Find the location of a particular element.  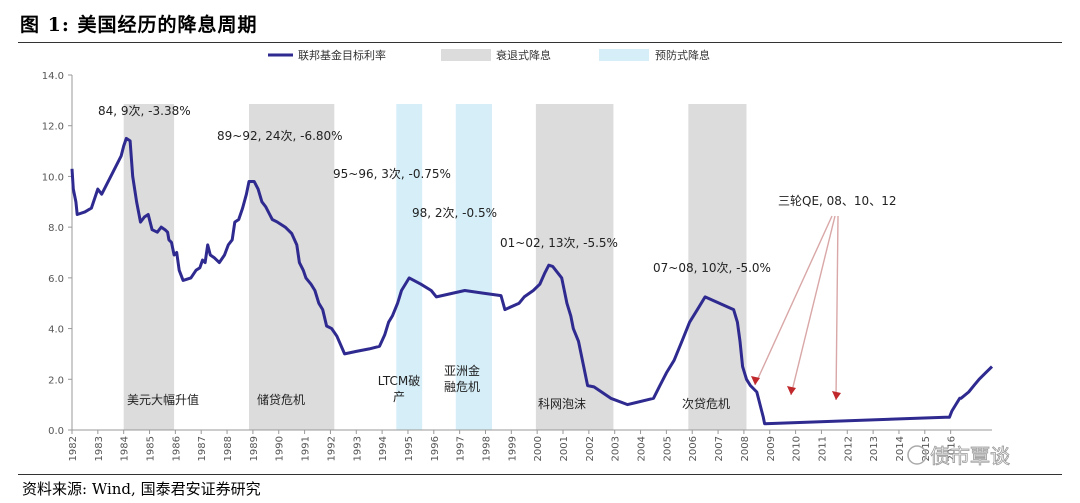

legend-swatch-preventive is located at coordinates (624, 55).